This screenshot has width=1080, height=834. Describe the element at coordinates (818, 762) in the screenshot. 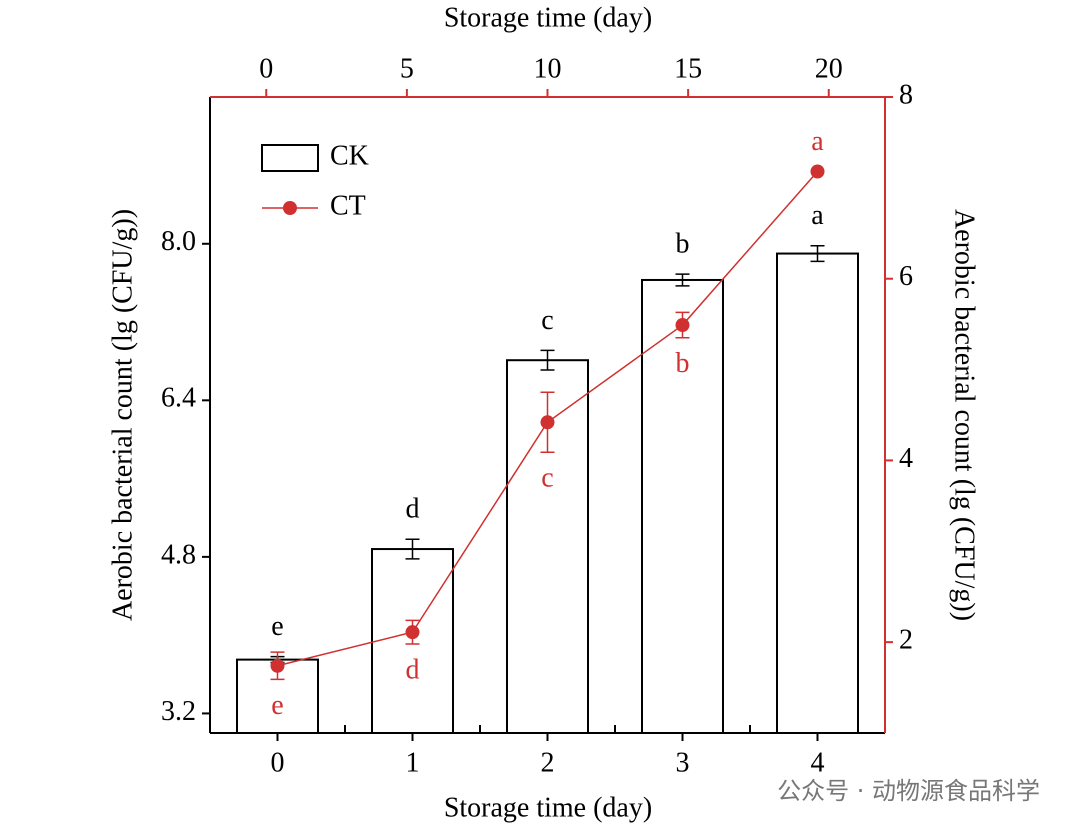

I see `x-tick-label: 4` at that location.